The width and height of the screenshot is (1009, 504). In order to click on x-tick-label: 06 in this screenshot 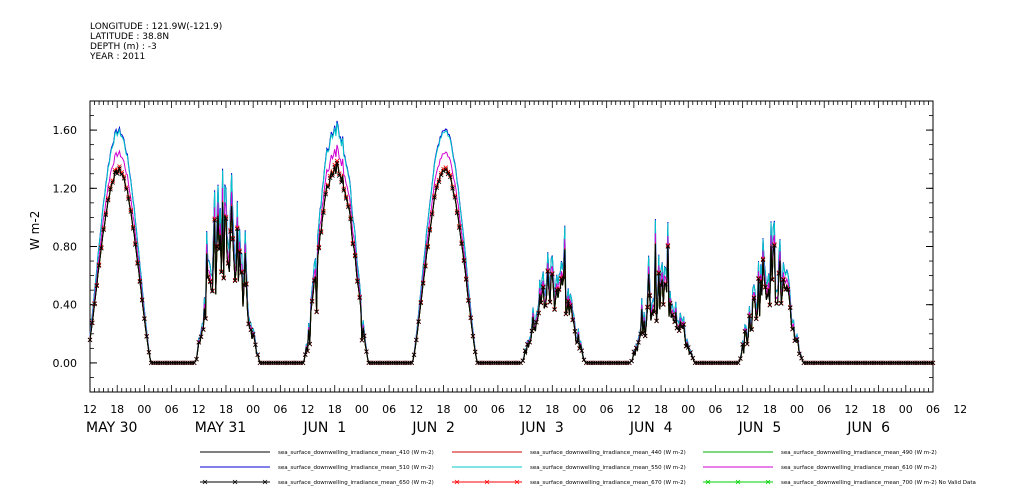, I will do `click(715, 409)`.